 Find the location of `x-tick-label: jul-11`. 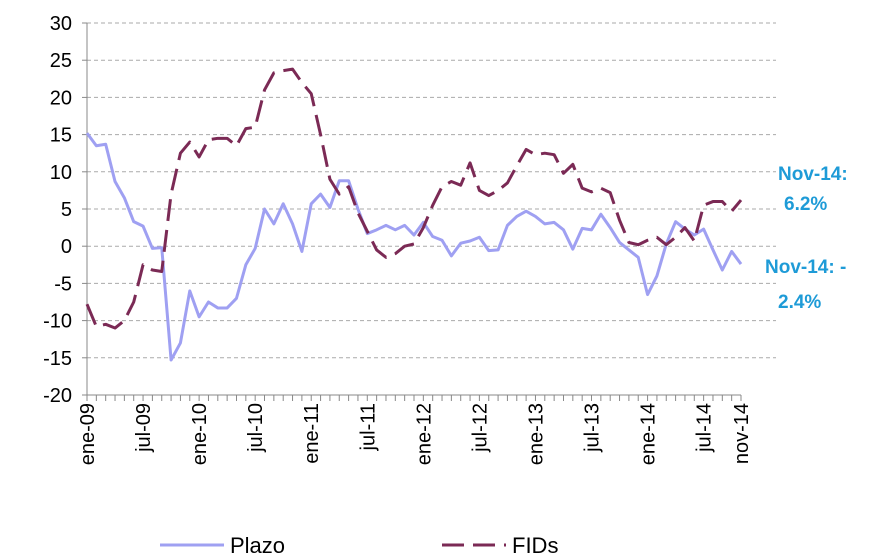

x-tick-label: jul-11 is located at coordinates (368, 427).